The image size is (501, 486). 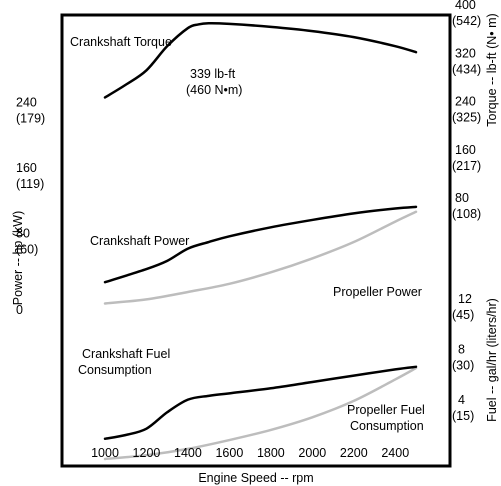 What do you see at coordinates (121, 42) in the screenshot?
I see `torque-title-label: Crankshaft Torque` at bounding box center [121, 42].